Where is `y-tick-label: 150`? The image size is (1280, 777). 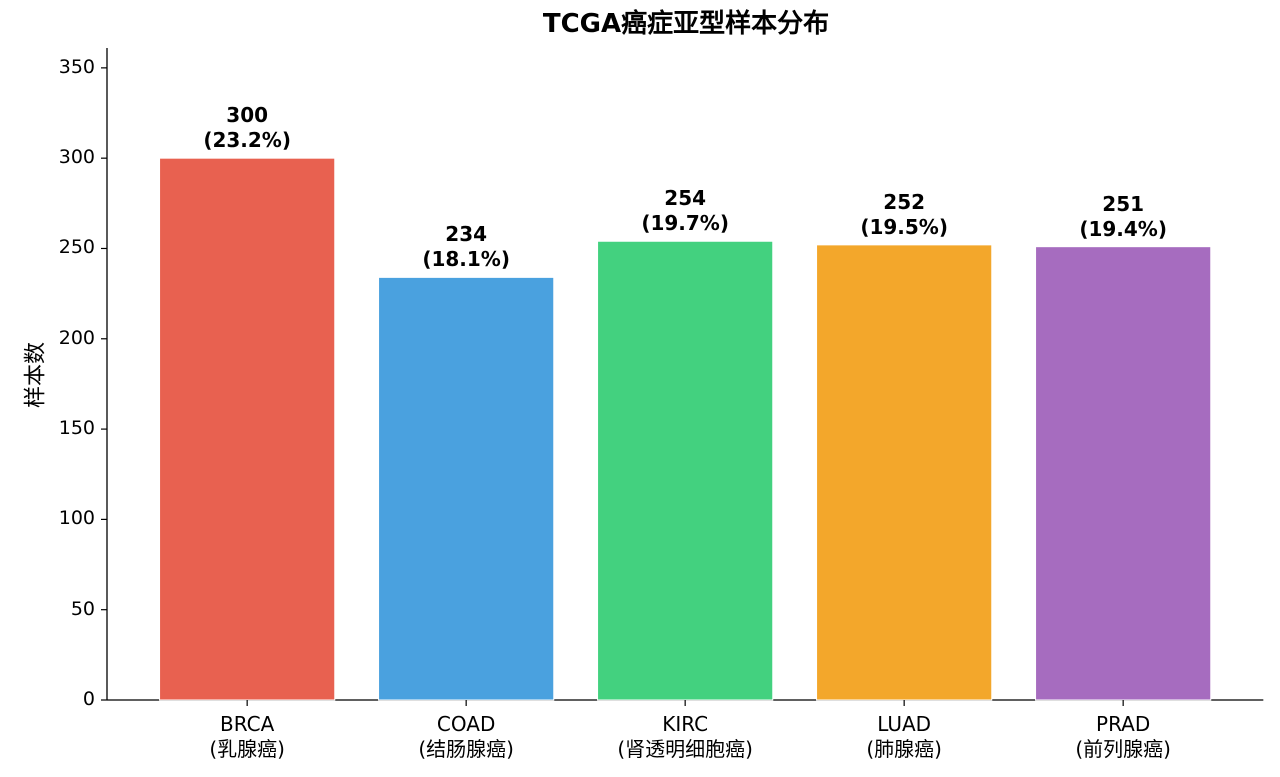 y-tick-label: 150 is located at coordinates (76, 428).